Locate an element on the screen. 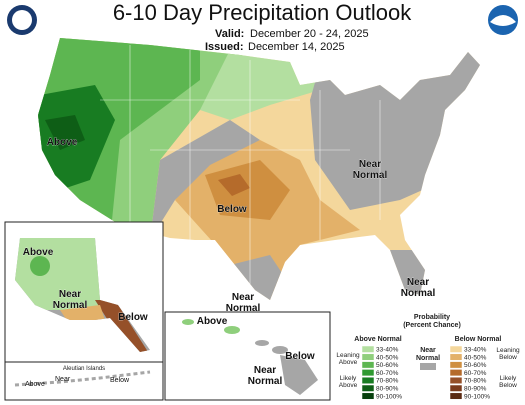 The image size is (525, 405). issued-label: Issued: is located at coordinates (224, 47).